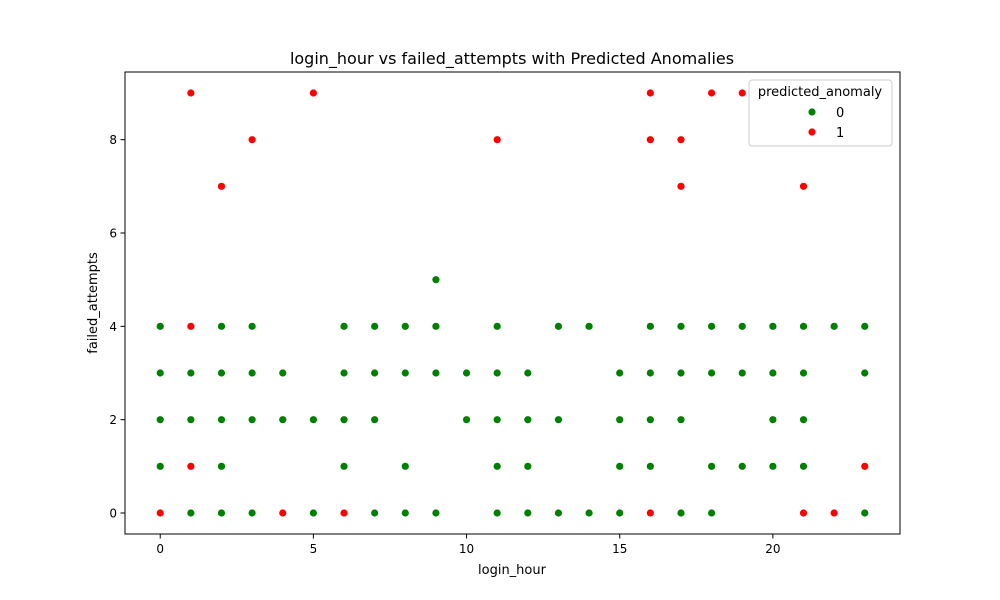 This screenshot has width=1000, height=600. What do you see at coordinates (113, 420) in the screenshot?
I see `y-tick-label: 2` at bounding box center [113, 420].